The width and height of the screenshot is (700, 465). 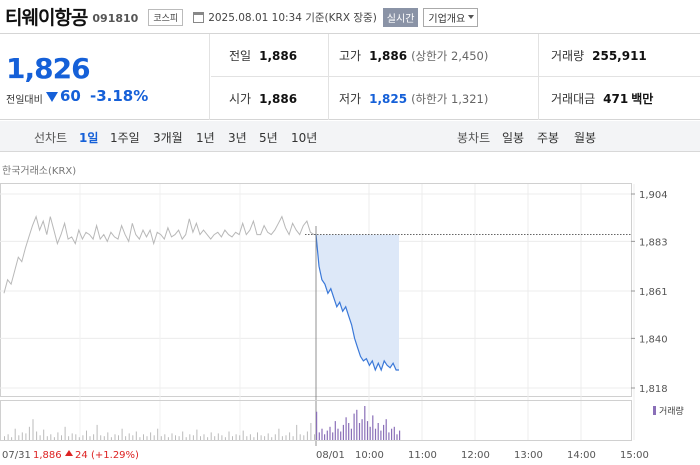 I want to click on time-tick-label: 14:00, so click(x=581, y=455).